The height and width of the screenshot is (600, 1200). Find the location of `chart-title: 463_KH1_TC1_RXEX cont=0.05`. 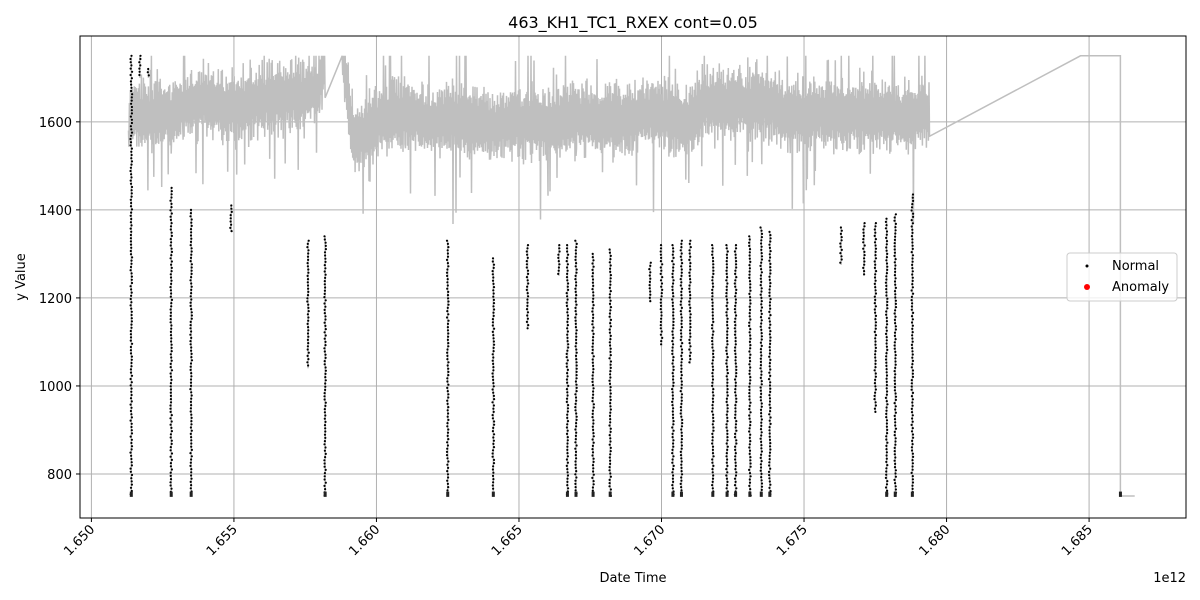

chart-title: 463_KH1_TC1_RXEX cont=0.05 is located at coordinates (633, 23).